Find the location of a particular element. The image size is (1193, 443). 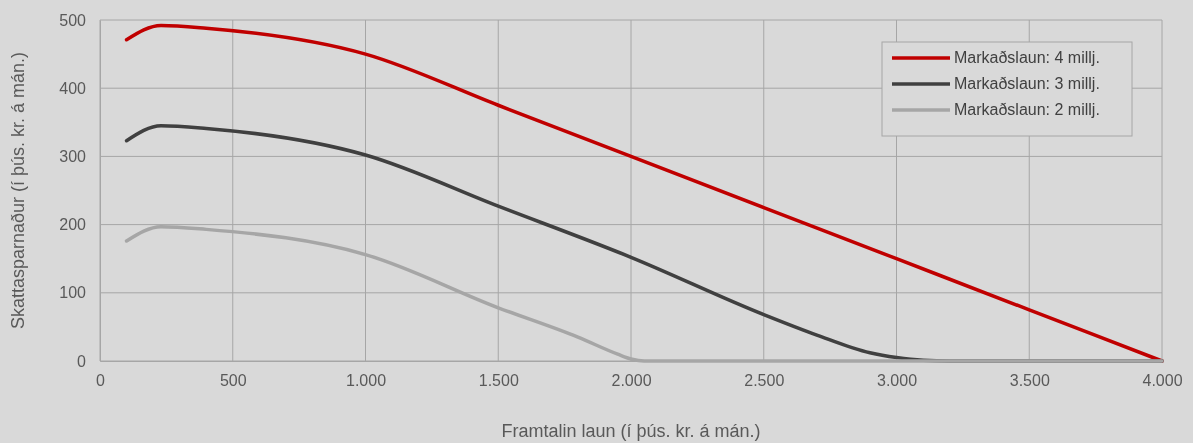

x-tick-label: 3.500 is located at coordinates (1029, 381).